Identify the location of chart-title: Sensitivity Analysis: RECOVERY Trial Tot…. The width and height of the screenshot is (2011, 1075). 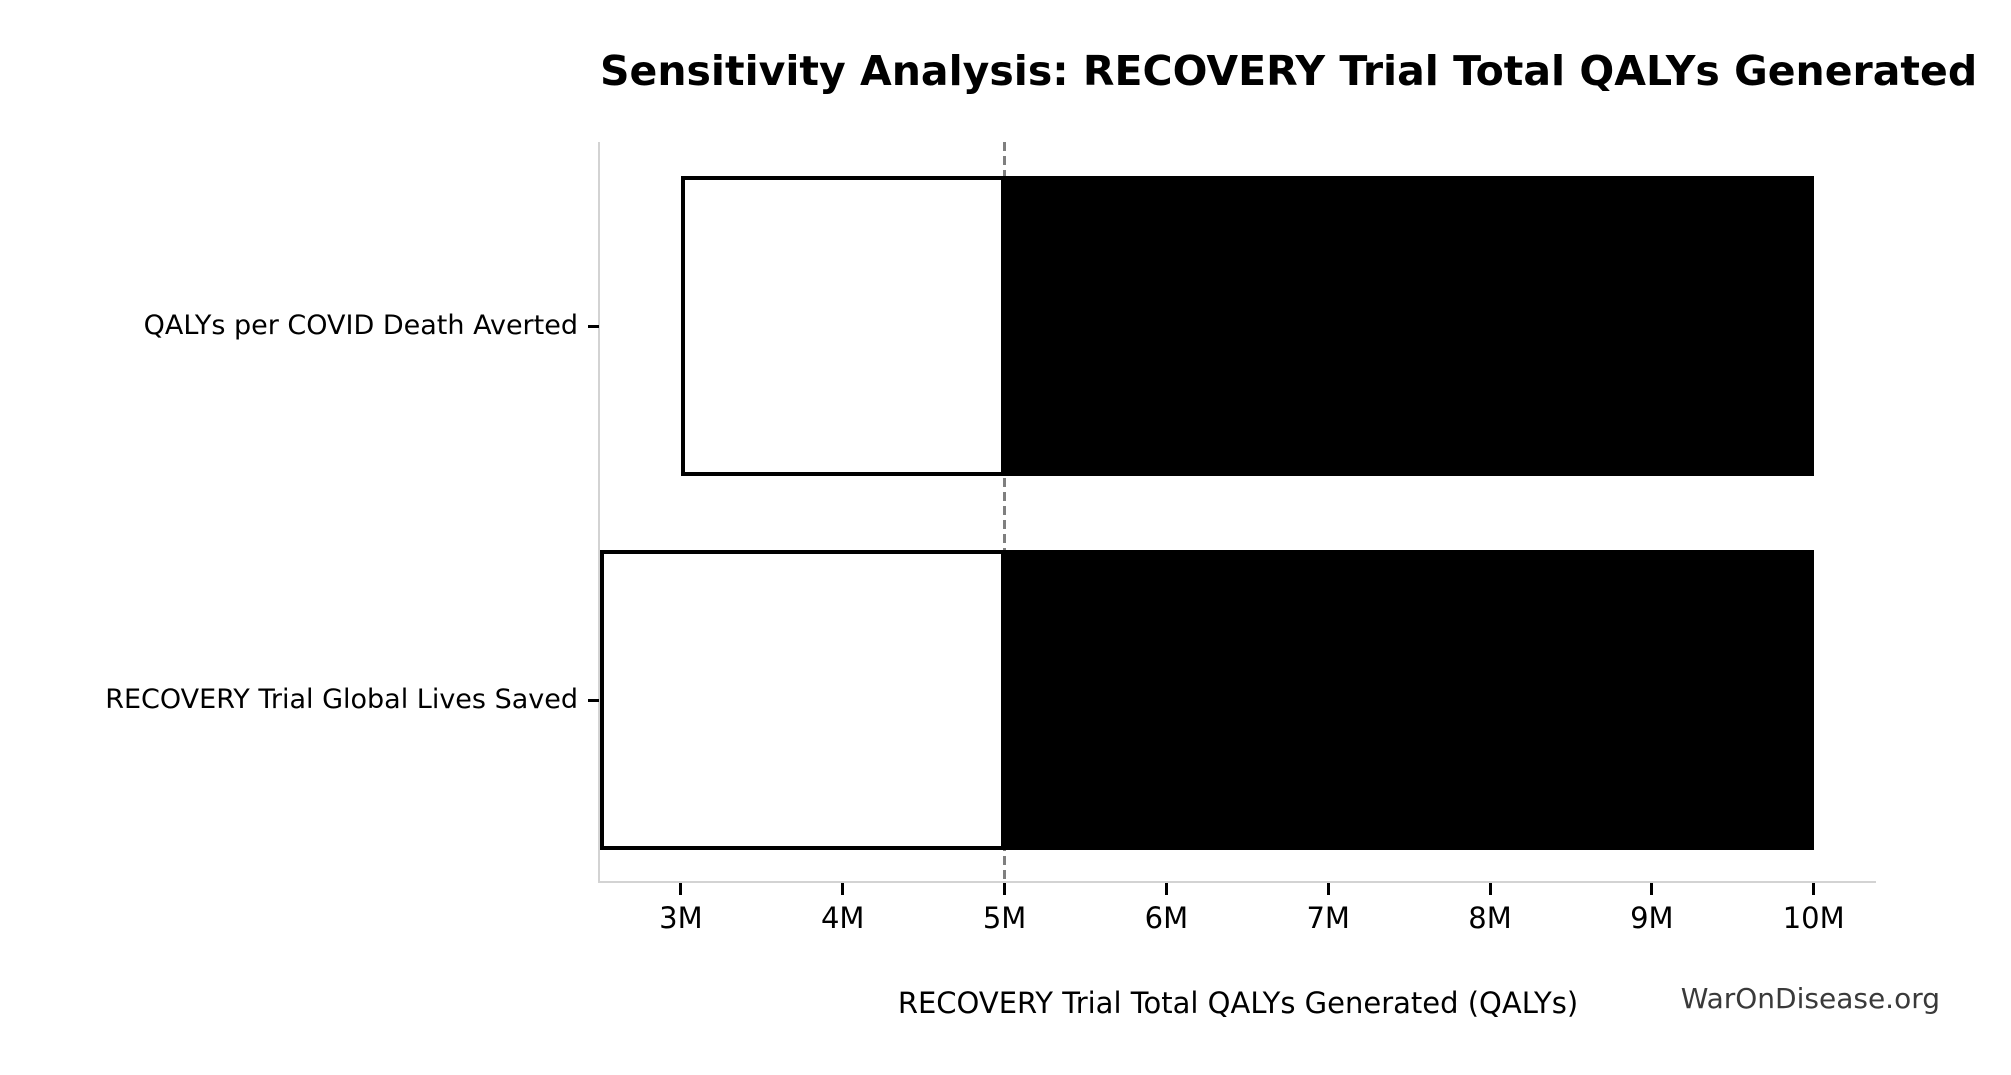
(1289, 71).